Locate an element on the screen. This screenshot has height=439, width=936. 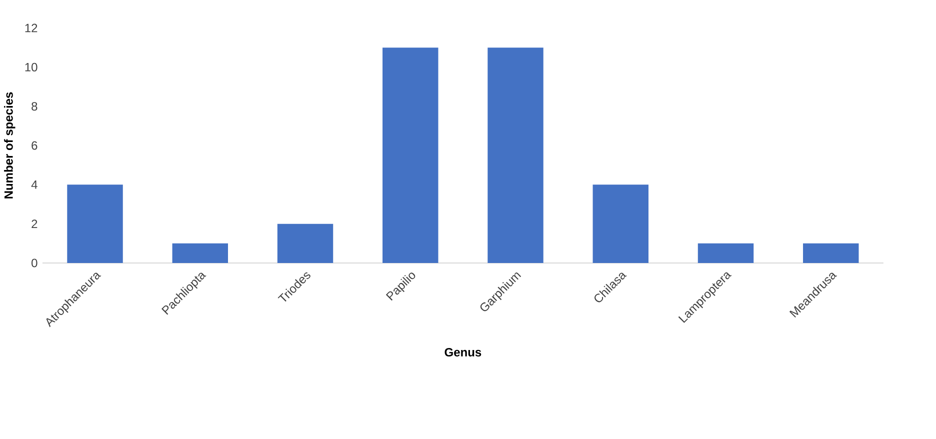
y-tick-label: 4 is located at coordinates (34, 184).